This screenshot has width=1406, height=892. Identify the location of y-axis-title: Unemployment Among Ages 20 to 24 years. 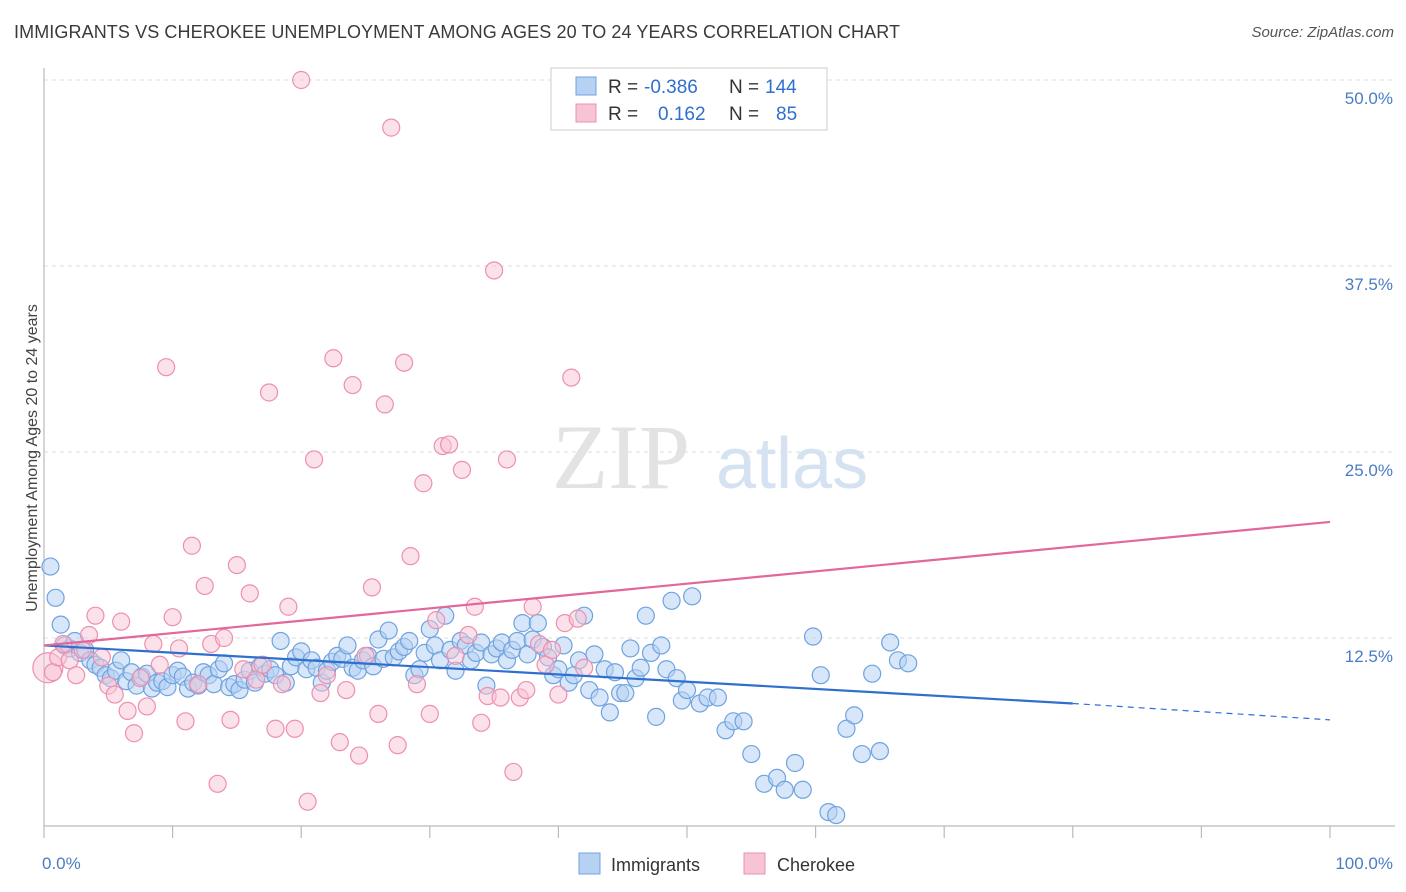
(32, 458).